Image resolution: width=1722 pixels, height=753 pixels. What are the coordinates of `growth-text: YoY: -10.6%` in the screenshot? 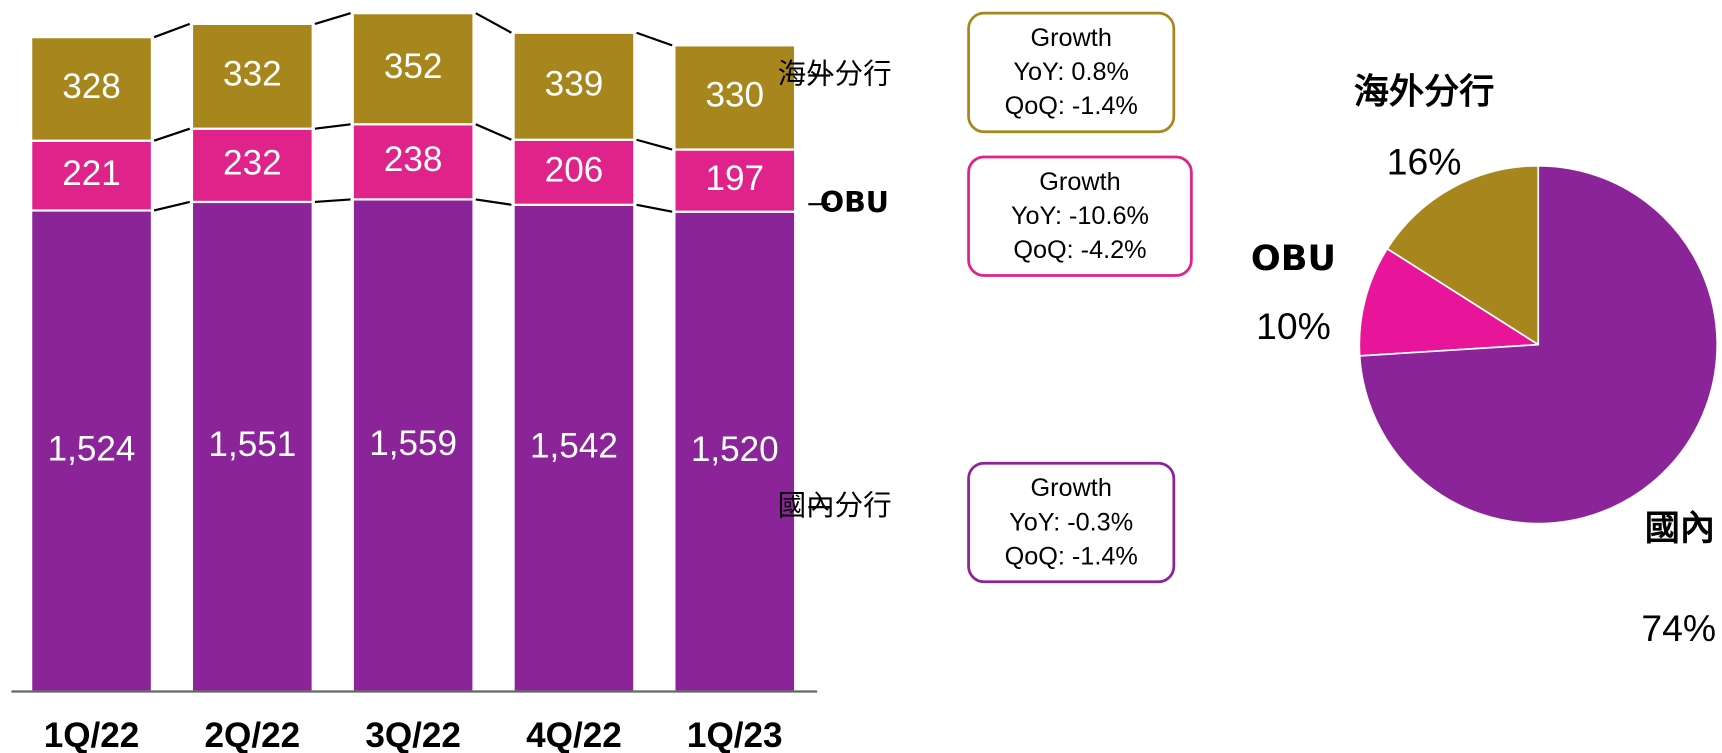 It's located at (1080, 216).